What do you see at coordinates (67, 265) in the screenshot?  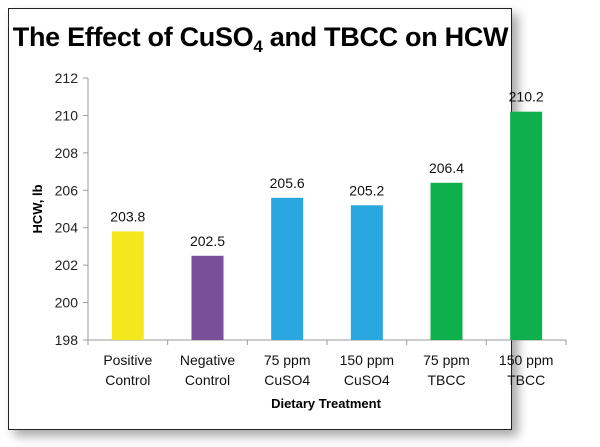 I see `y-tick-label: 202` at bounding box center [67, 265].